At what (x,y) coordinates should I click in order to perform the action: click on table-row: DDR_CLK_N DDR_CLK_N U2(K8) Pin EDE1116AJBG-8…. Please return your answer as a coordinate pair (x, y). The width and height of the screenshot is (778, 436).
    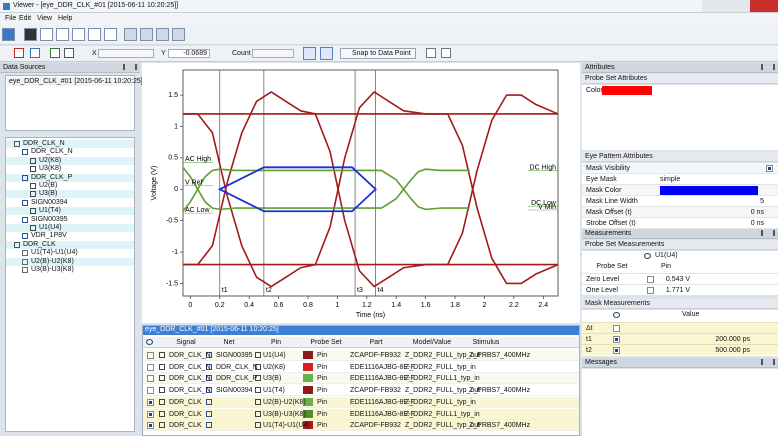
    Looking at the image, I should click on (361, 367).